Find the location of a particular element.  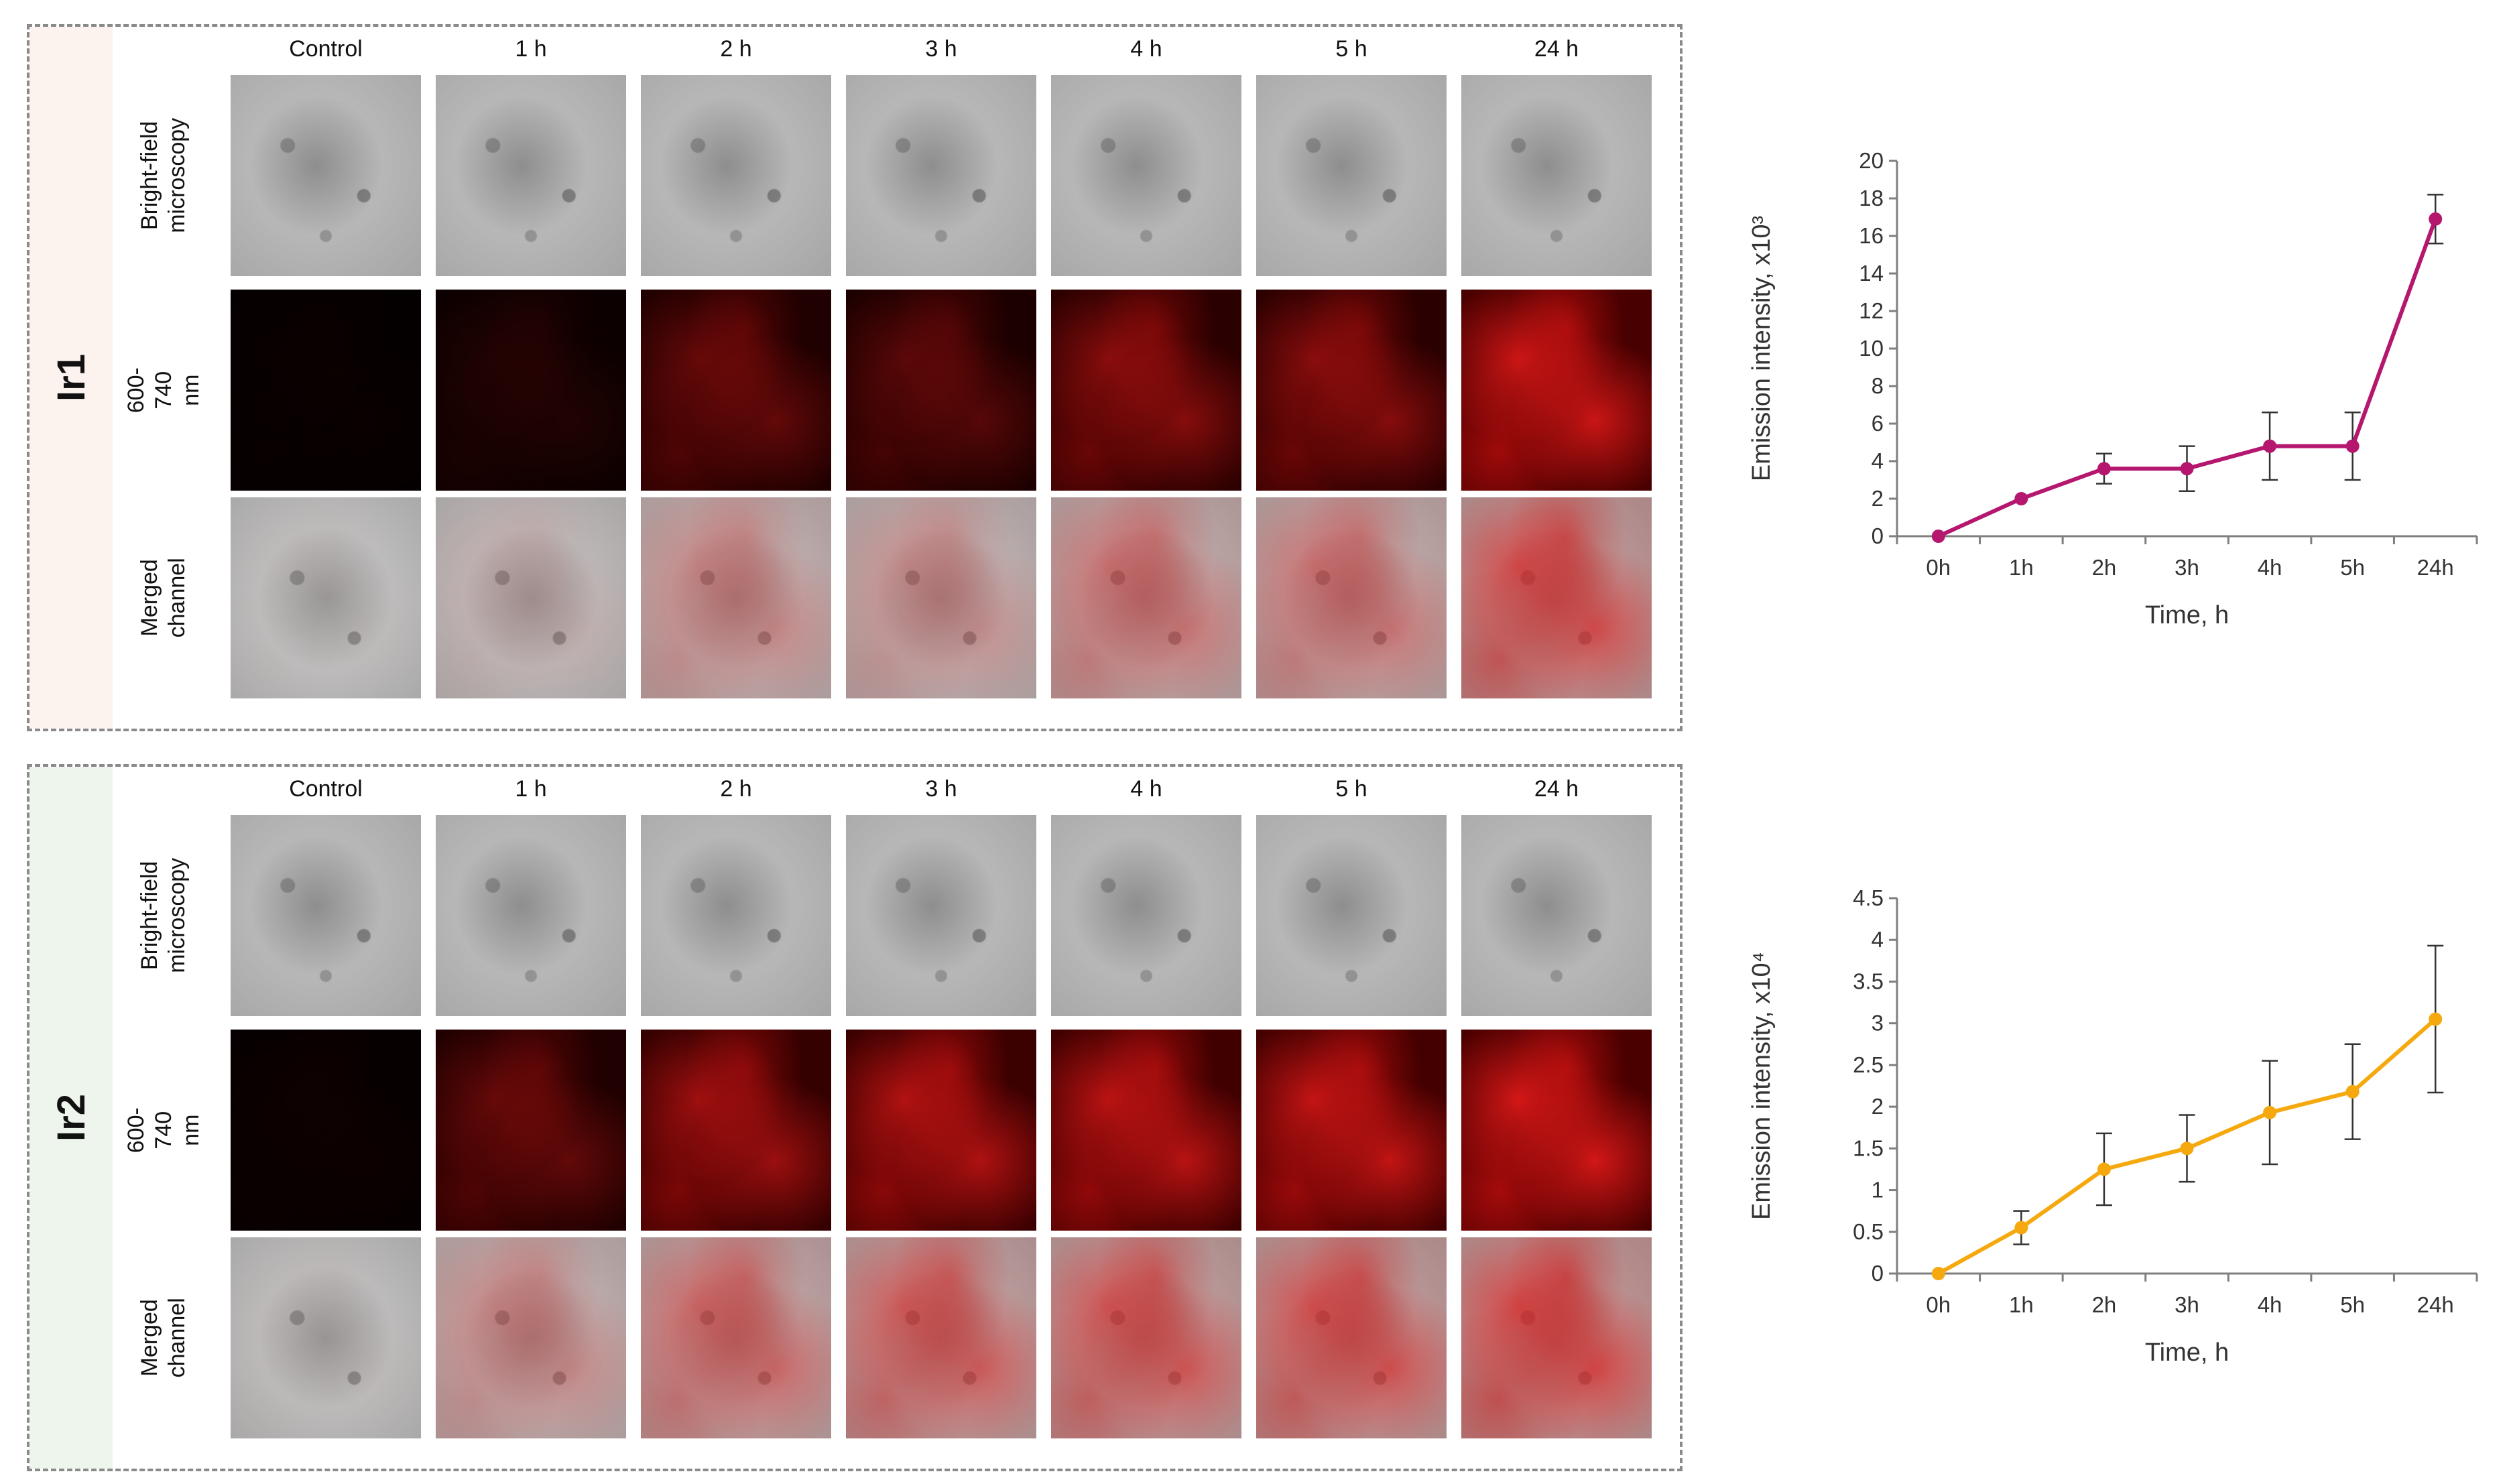

y-tick-label: 16 is located at coordinates (1871, 235).